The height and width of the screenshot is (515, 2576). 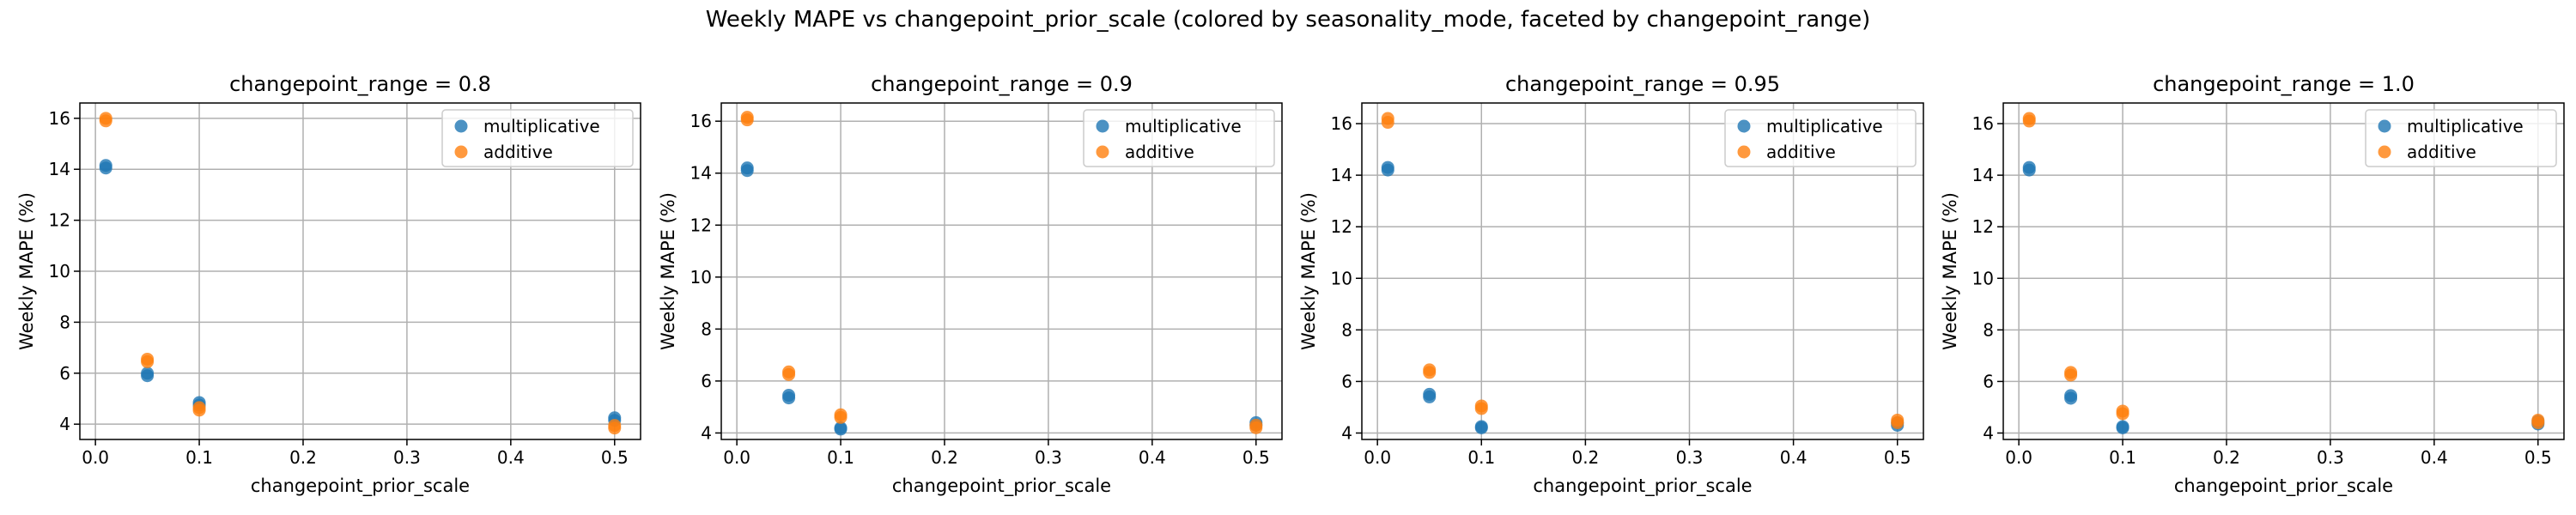 What do you see at coordinates (360, 84) in the screenshot?
I see `panel-title: changepoint_range = 0.8` at bounding box center [360, 84].